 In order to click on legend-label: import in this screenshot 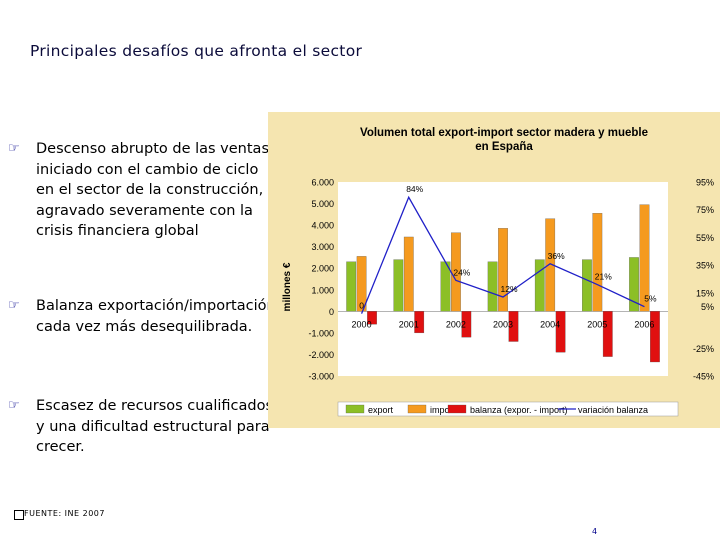, I will do `click(443, 410)`.